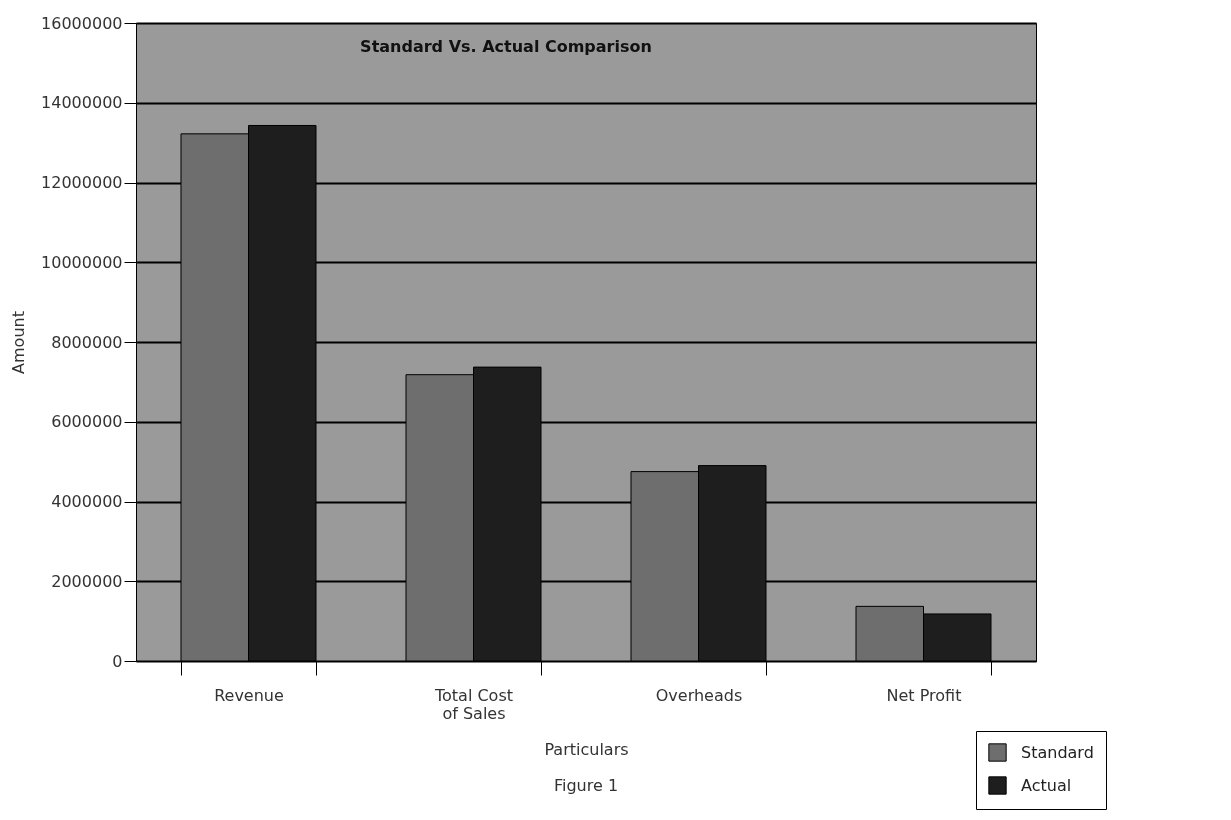  What do you see at coordinates (473, 704) in the screenshot?
I see `x-tick-label: Total Cost of Sales` at bounding box center [473, 704].